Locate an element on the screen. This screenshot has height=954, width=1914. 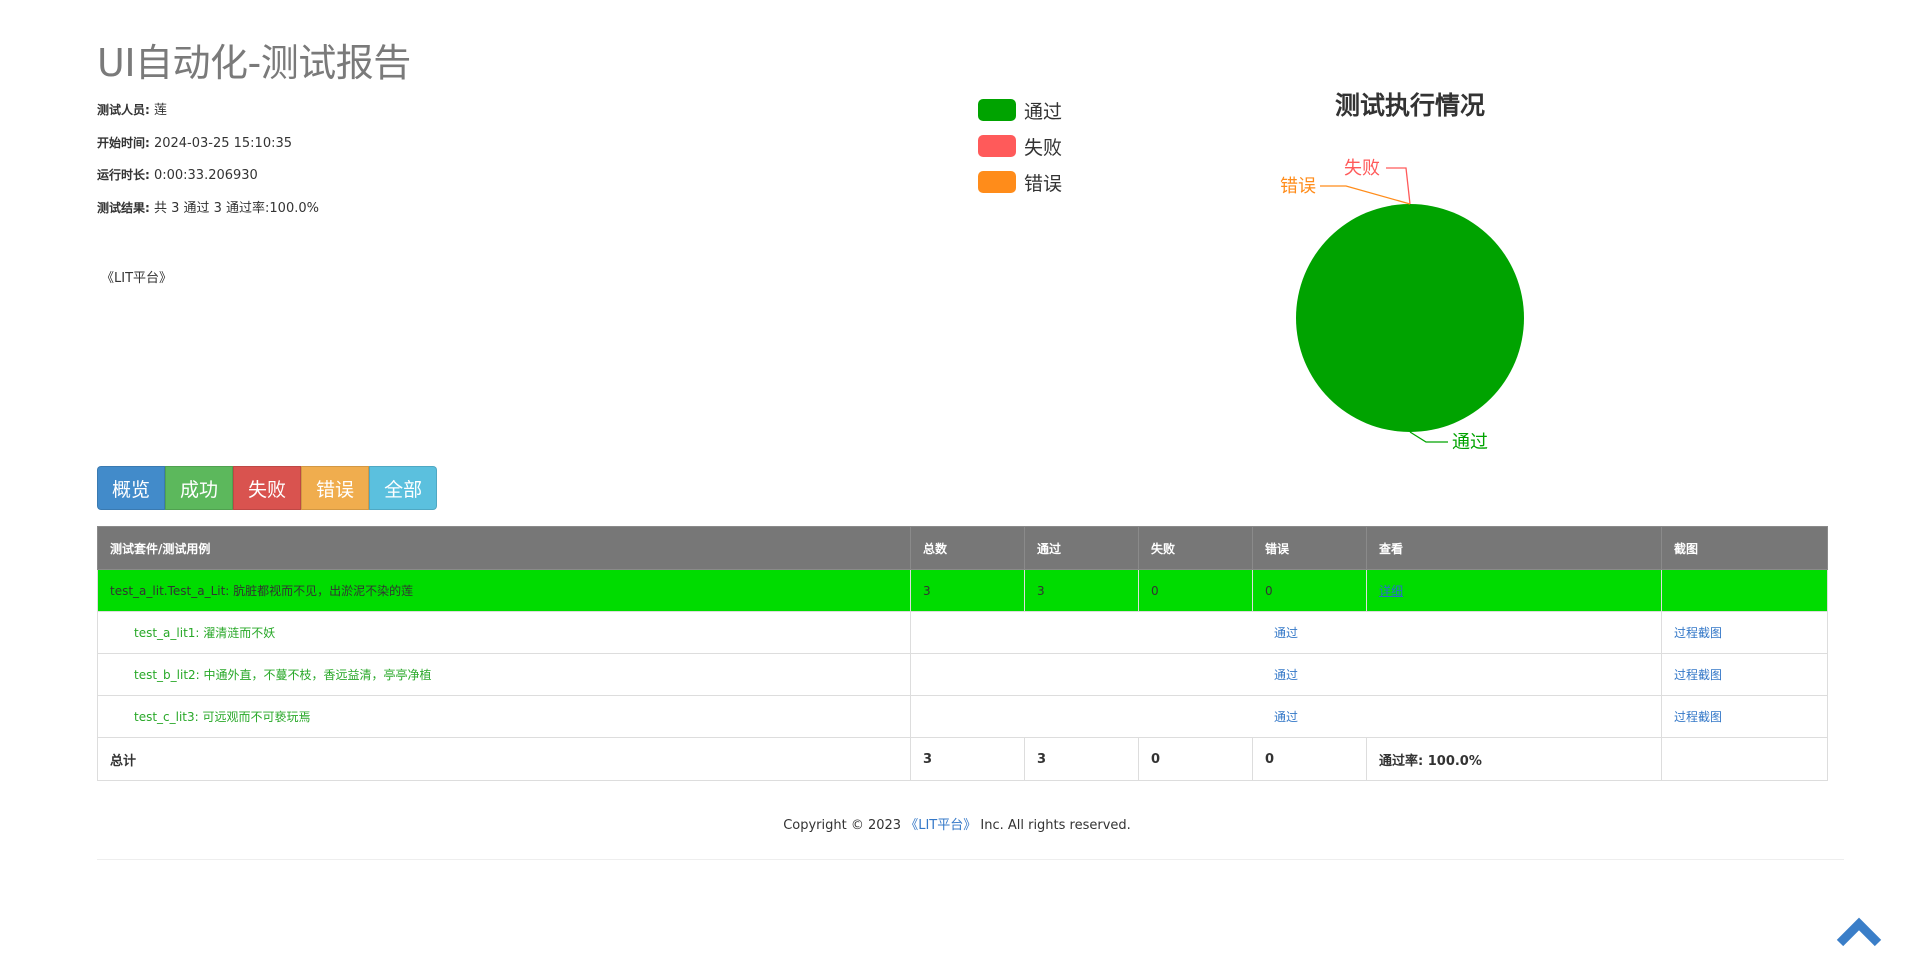
total-row: 总计 3 3 0 0 通过率: 100.0% is located at coordinates (962, 759).